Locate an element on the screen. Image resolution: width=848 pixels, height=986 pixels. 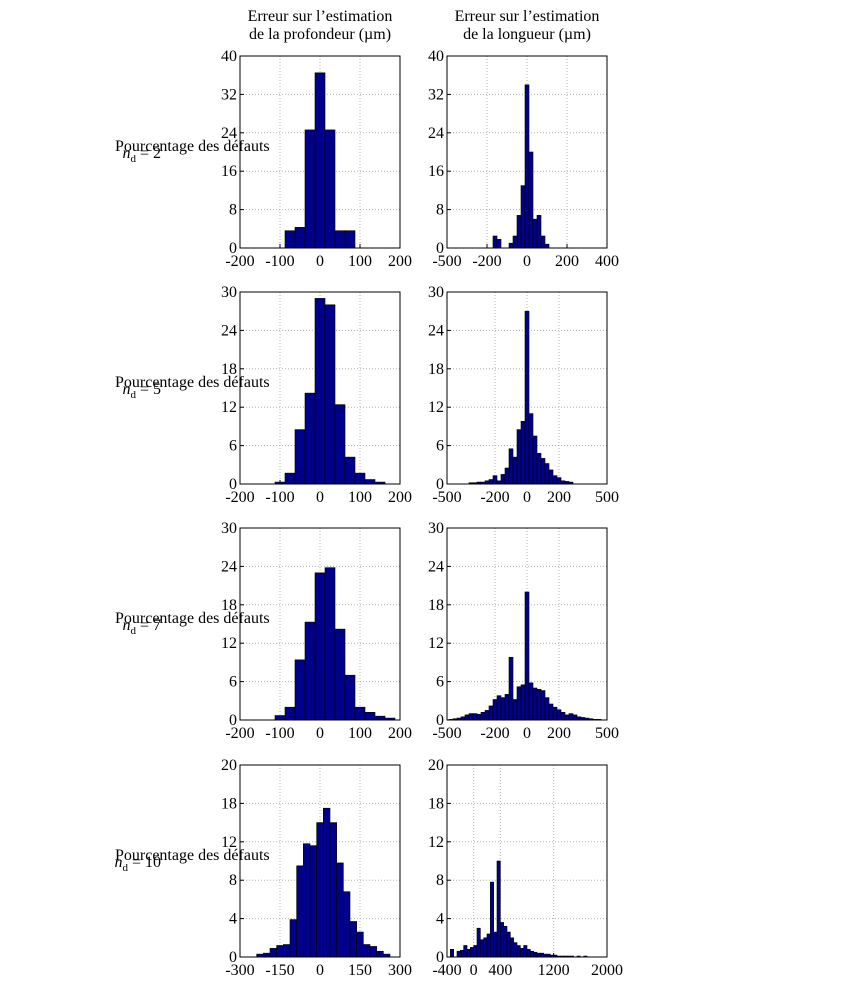
x-tick-label: 400 is located at coordinates (607, 261).